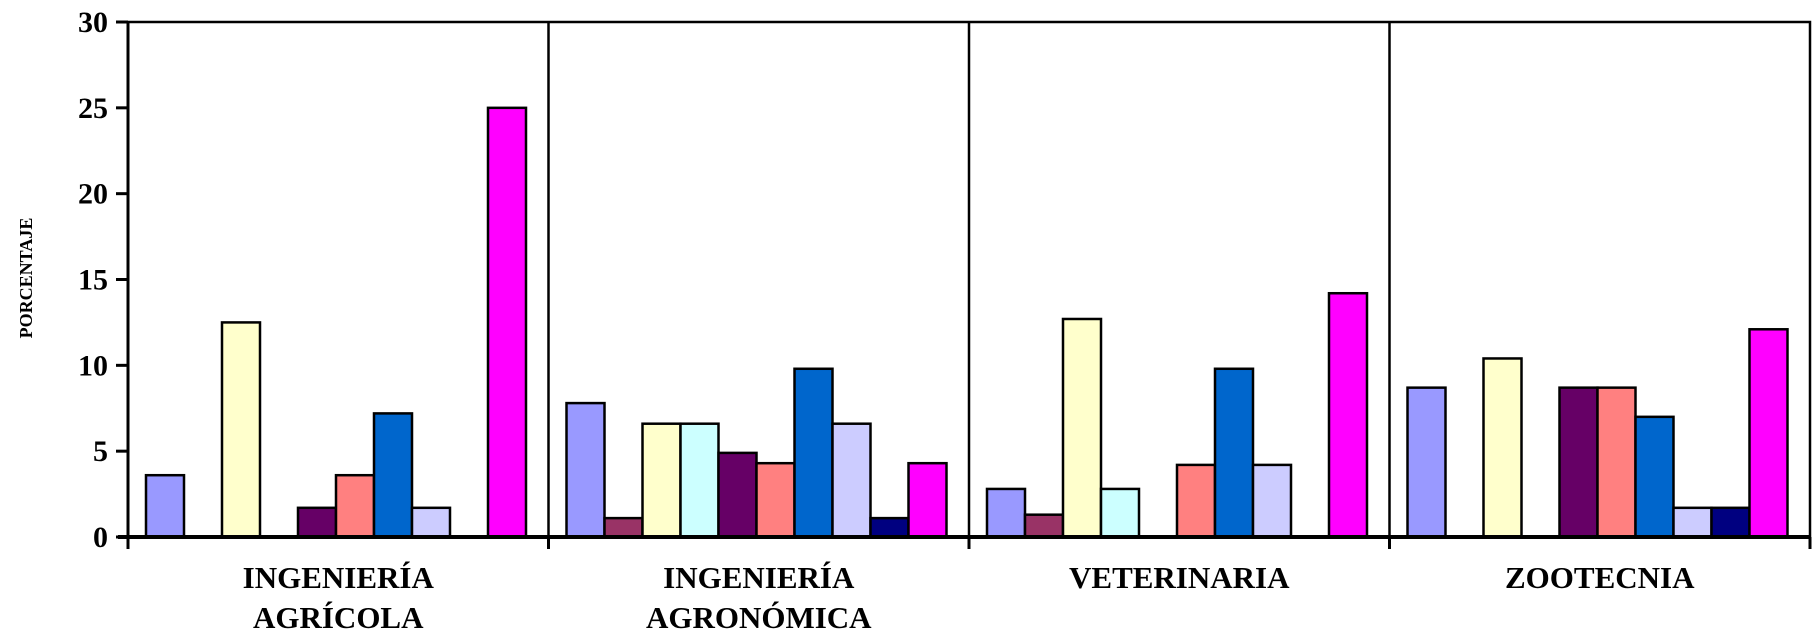 The width and height of the screenshot is (1819, 637). What do you see at coordinates (1600, 577) in the screenshot?
I see `x-category-label: ZOOTECNIA` at bounding box center [1600, 577].